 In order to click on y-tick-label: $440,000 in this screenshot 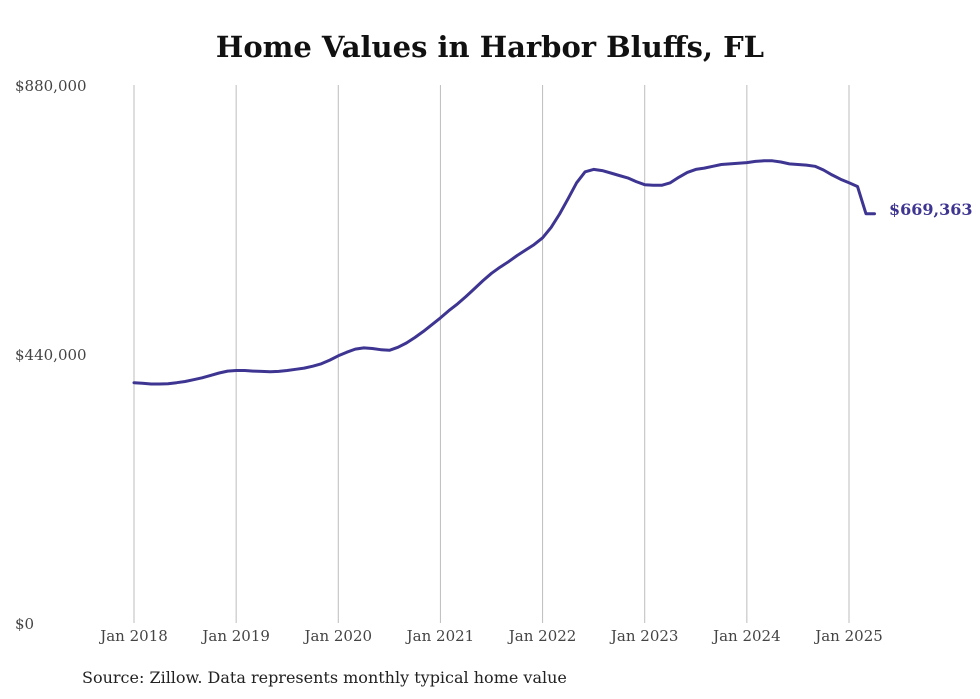, I will do `click(51, 355)`.